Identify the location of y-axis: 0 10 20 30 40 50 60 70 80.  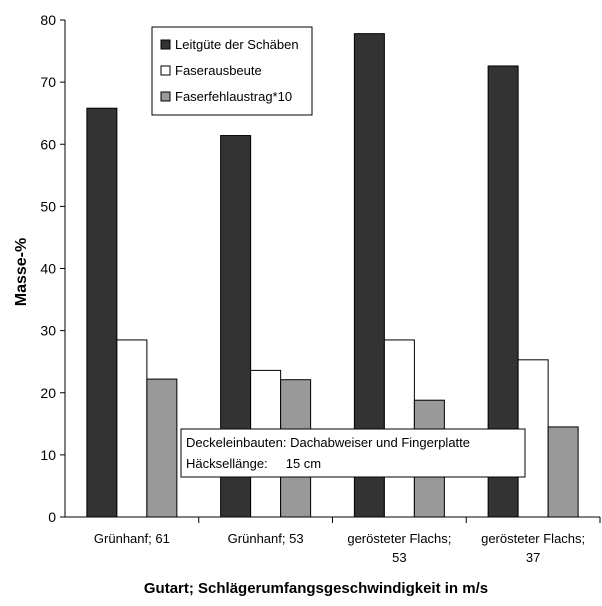
(53, 268).